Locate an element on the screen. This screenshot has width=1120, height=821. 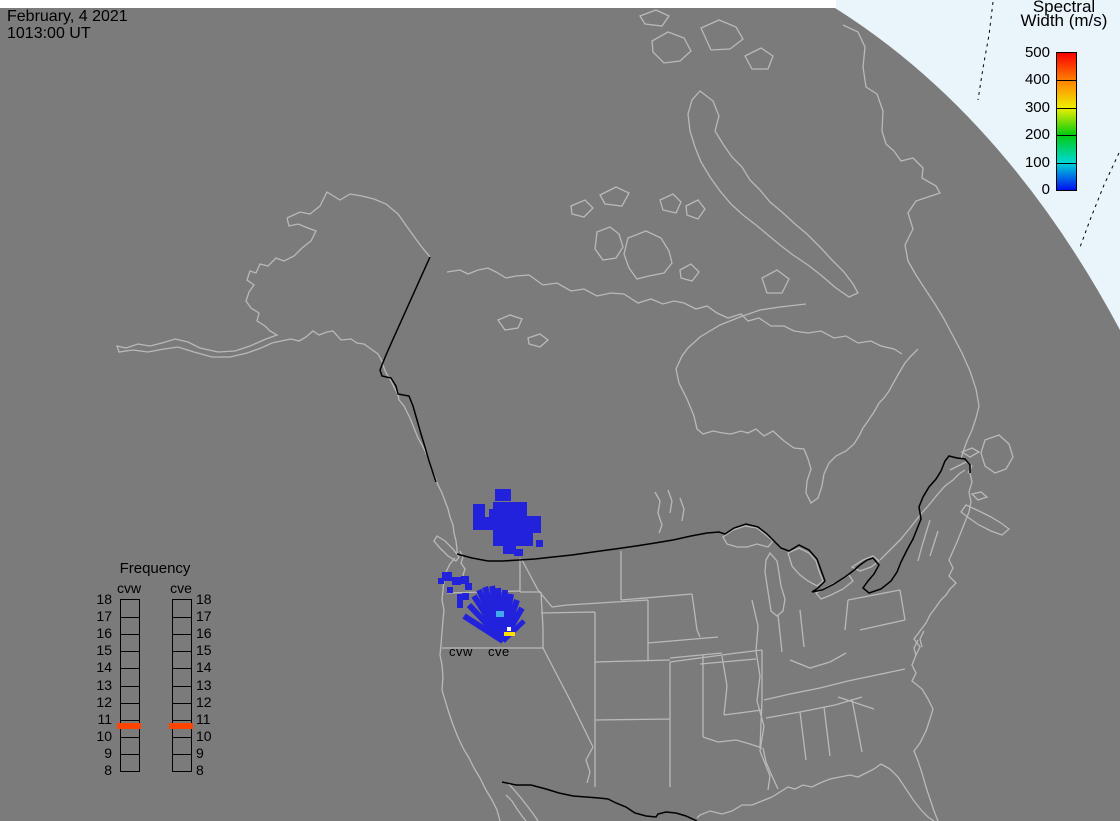
freq-scale-left-9: 9 is located at coordinates (108, 753).